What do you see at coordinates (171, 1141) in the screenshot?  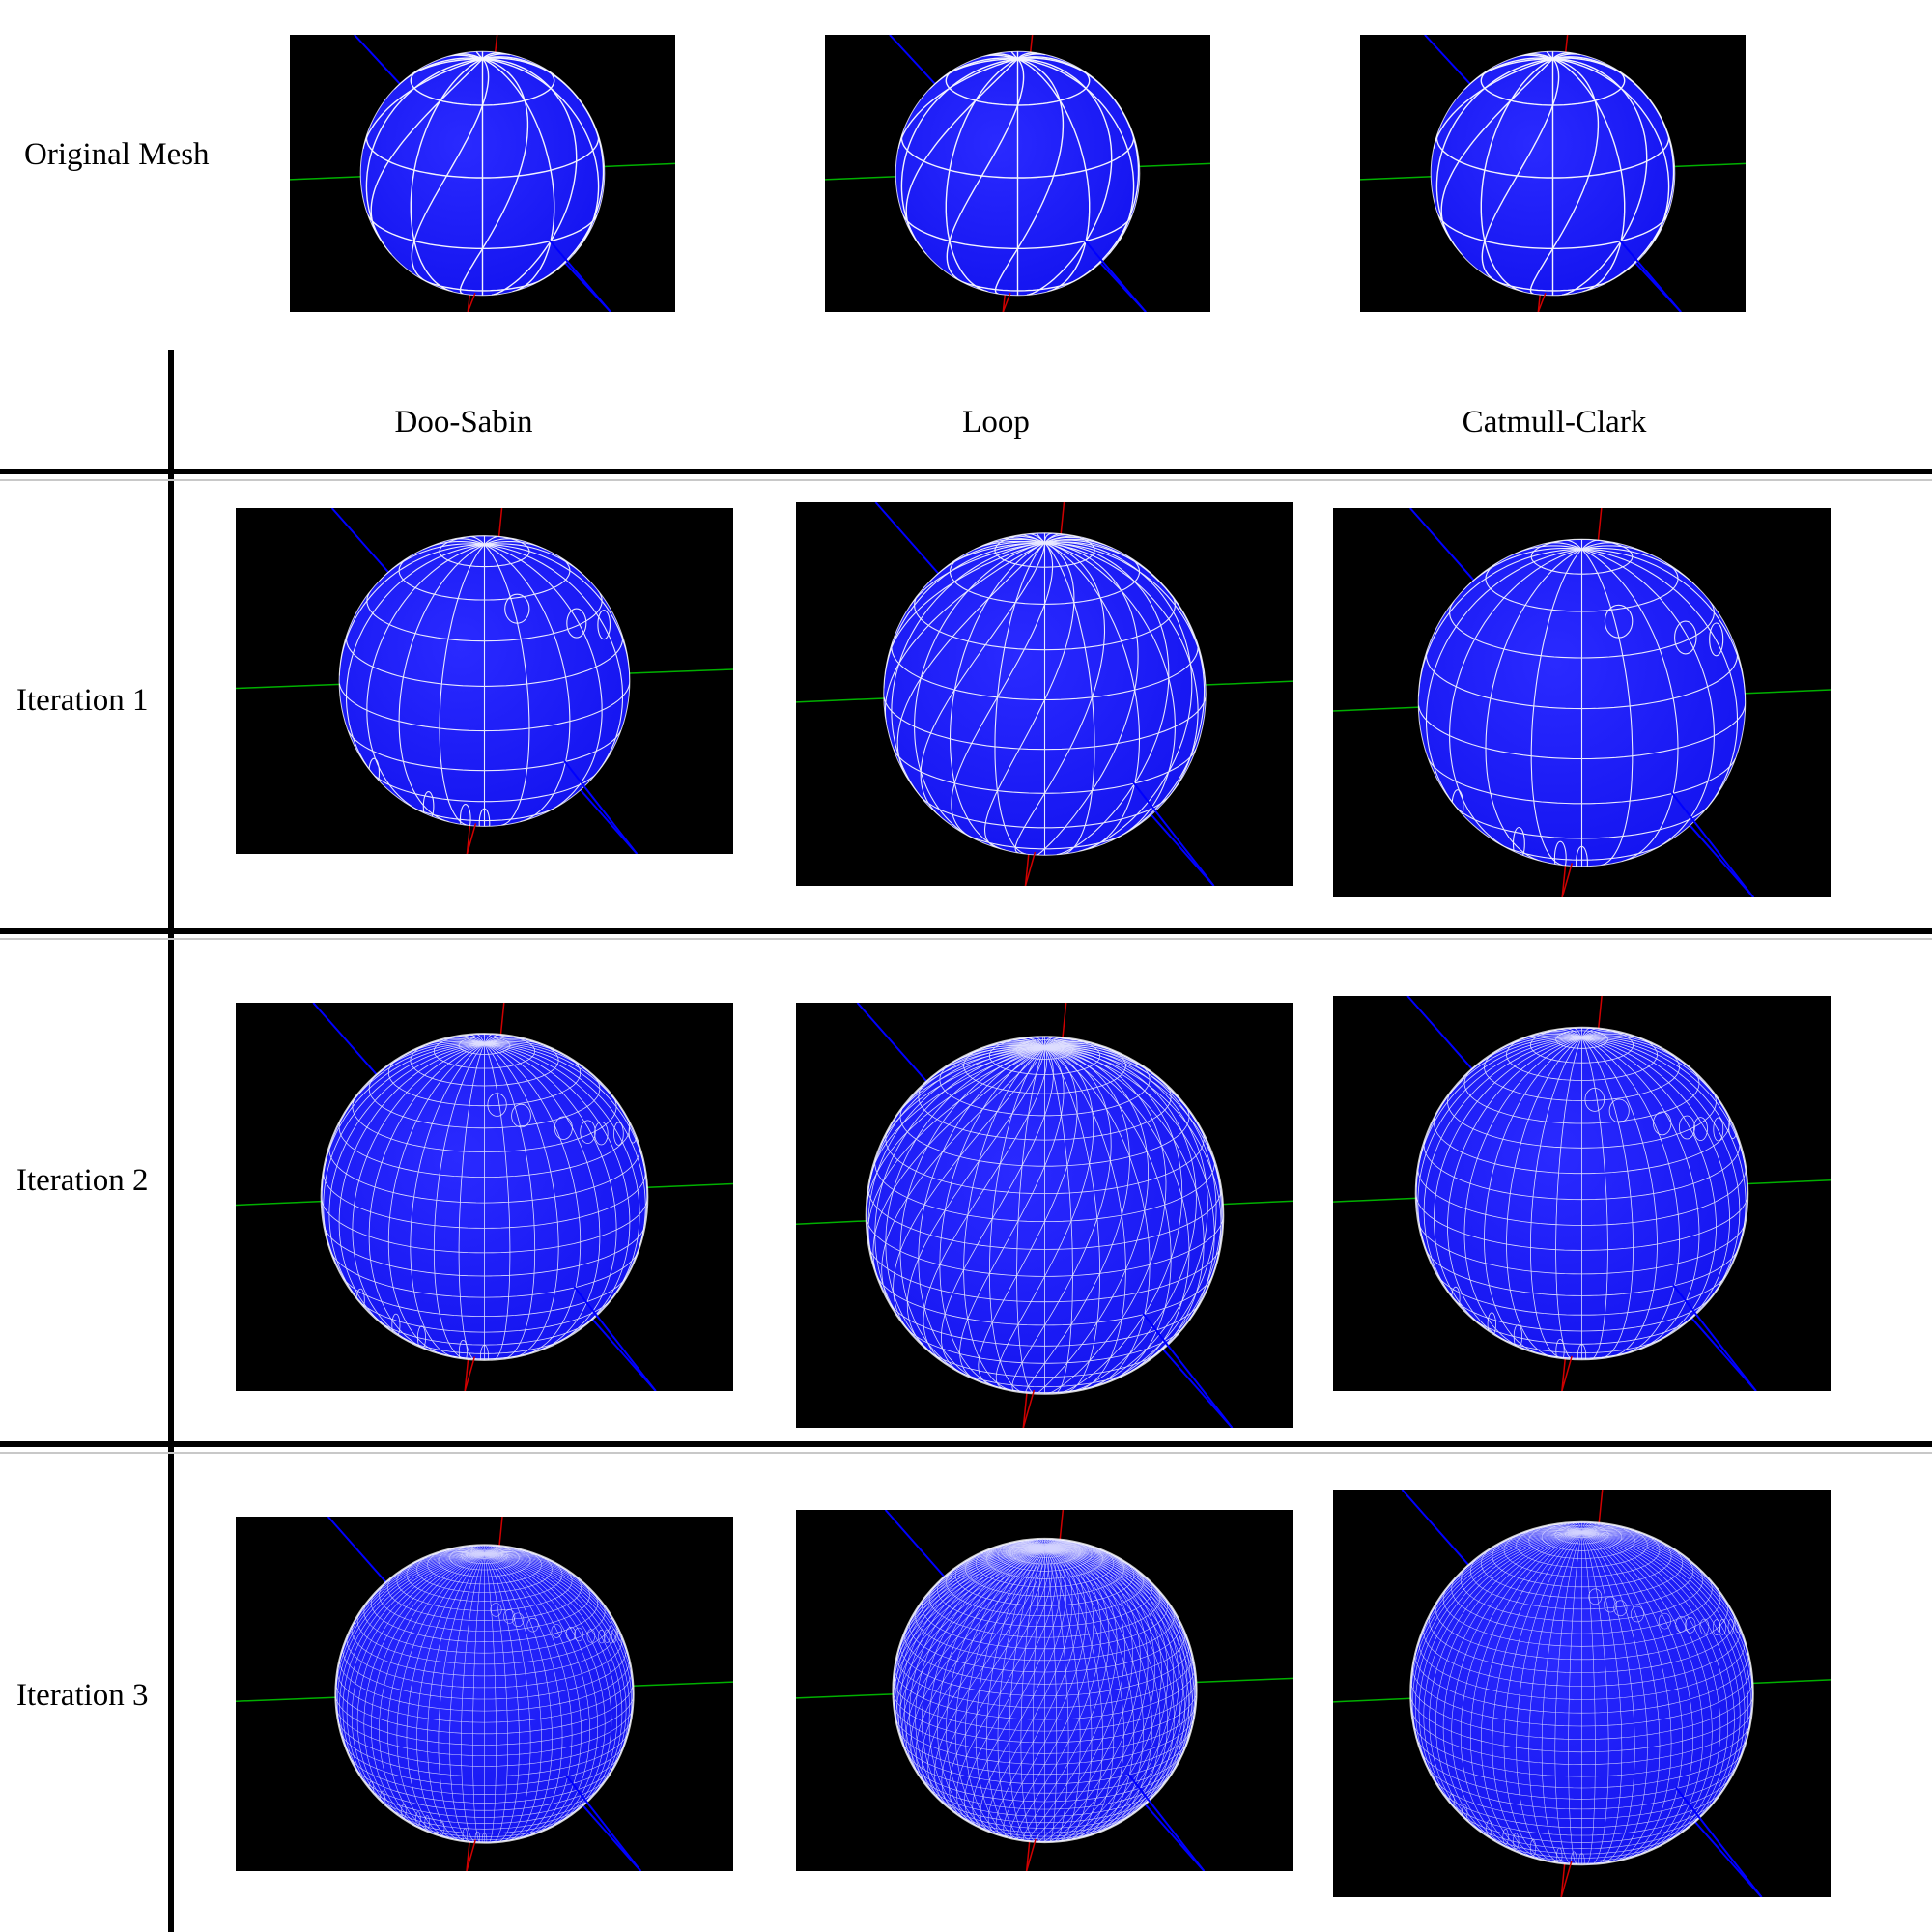 I see `table-vertical-divider` at bounding box center [171, 1141].